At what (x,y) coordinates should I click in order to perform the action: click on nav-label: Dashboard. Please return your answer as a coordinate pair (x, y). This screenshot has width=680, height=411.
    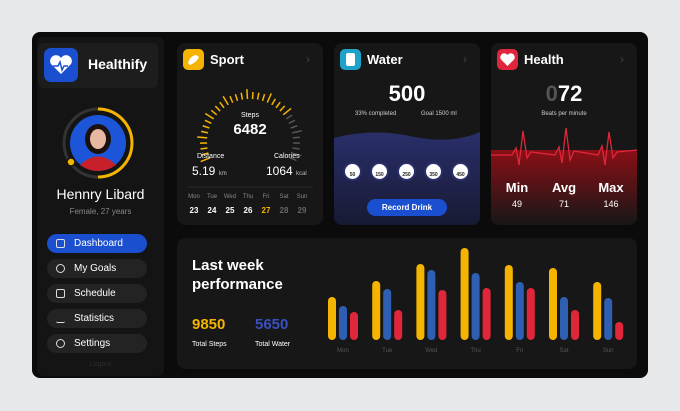
    Looking at the image, I should click on (98, 243).